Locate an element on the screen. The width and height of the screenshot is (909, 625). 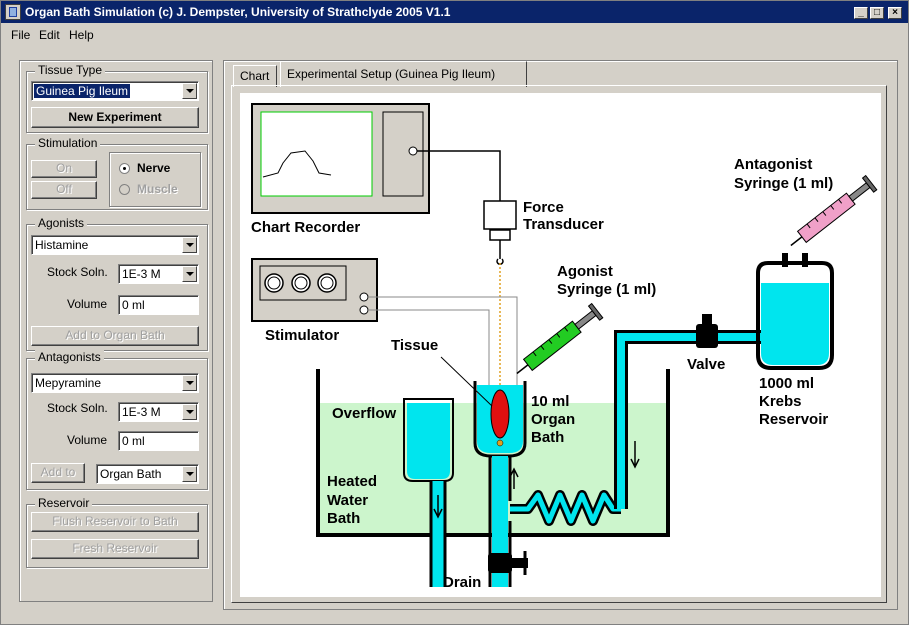
reservoir-label: Reservoir is located at coordinates (64, 503).